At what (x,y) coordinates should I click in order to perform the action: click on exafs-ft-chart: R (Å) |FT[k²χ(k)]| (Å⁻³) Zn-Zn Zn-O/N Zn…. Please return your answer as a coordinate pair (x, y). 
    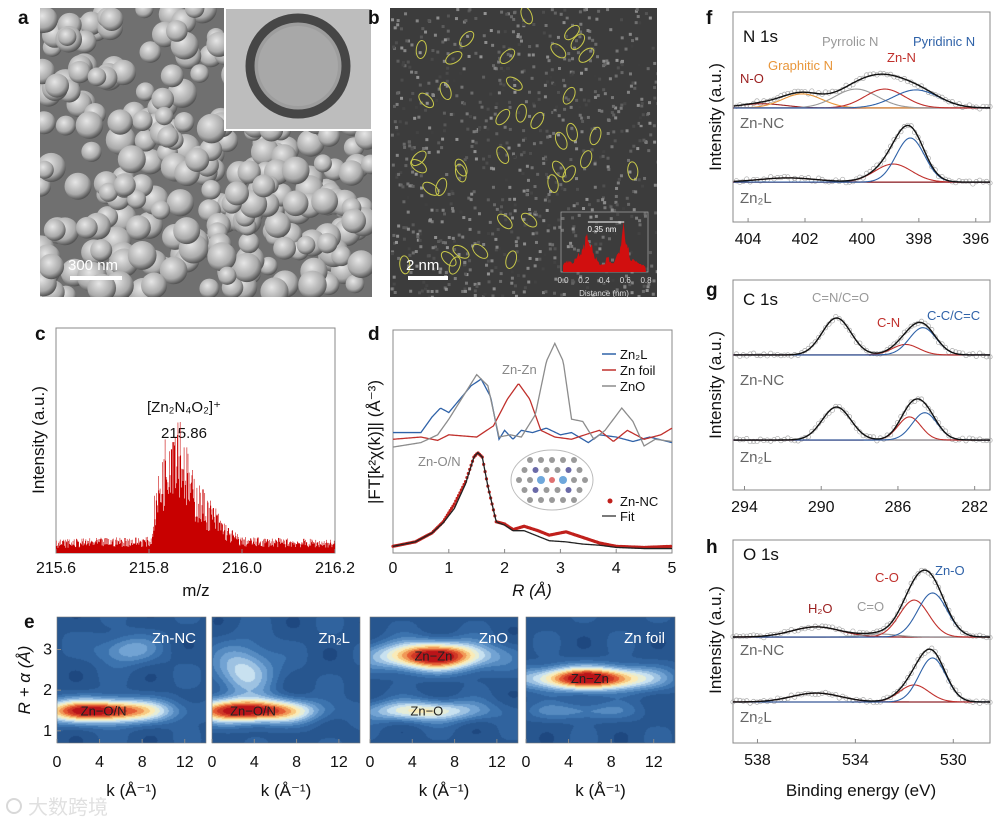
    Looking at the image, I should click on (521, 464).